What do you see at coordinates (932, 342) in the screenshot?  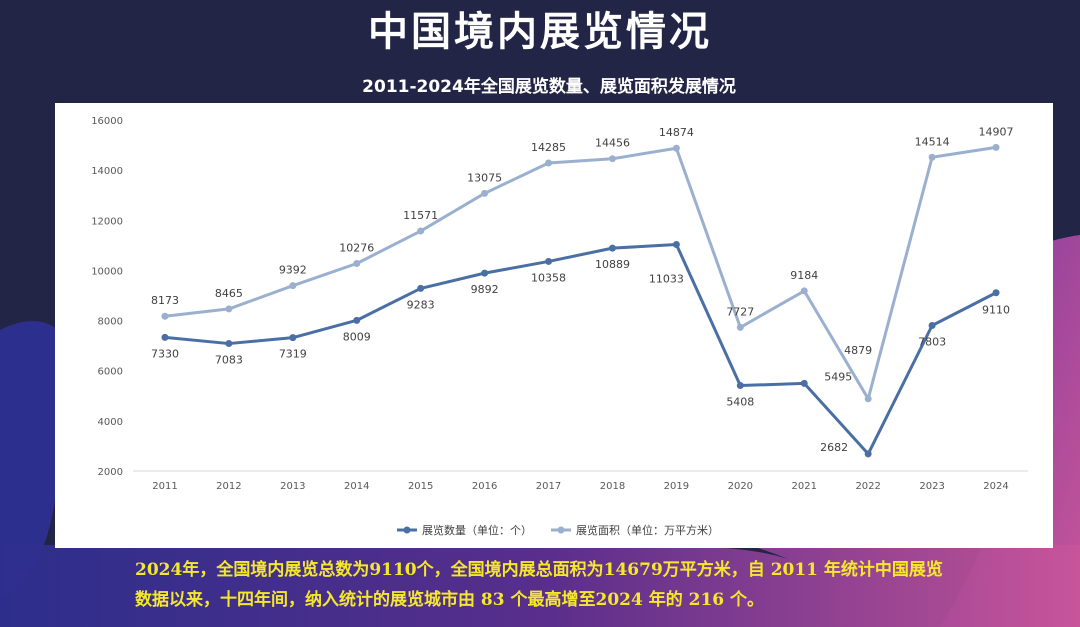 I see `series-1-data-label: 7803` at bounding box center [932, 342].